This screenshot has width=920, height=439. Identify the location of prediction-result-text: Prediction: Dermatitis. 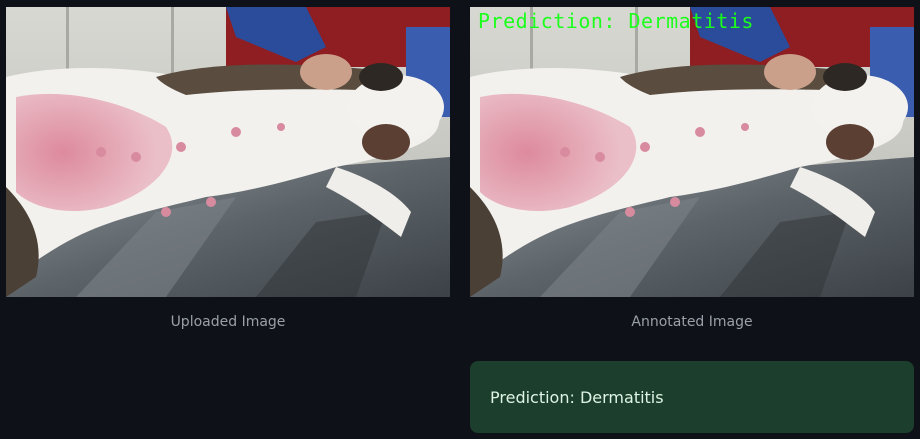
(577, 397).